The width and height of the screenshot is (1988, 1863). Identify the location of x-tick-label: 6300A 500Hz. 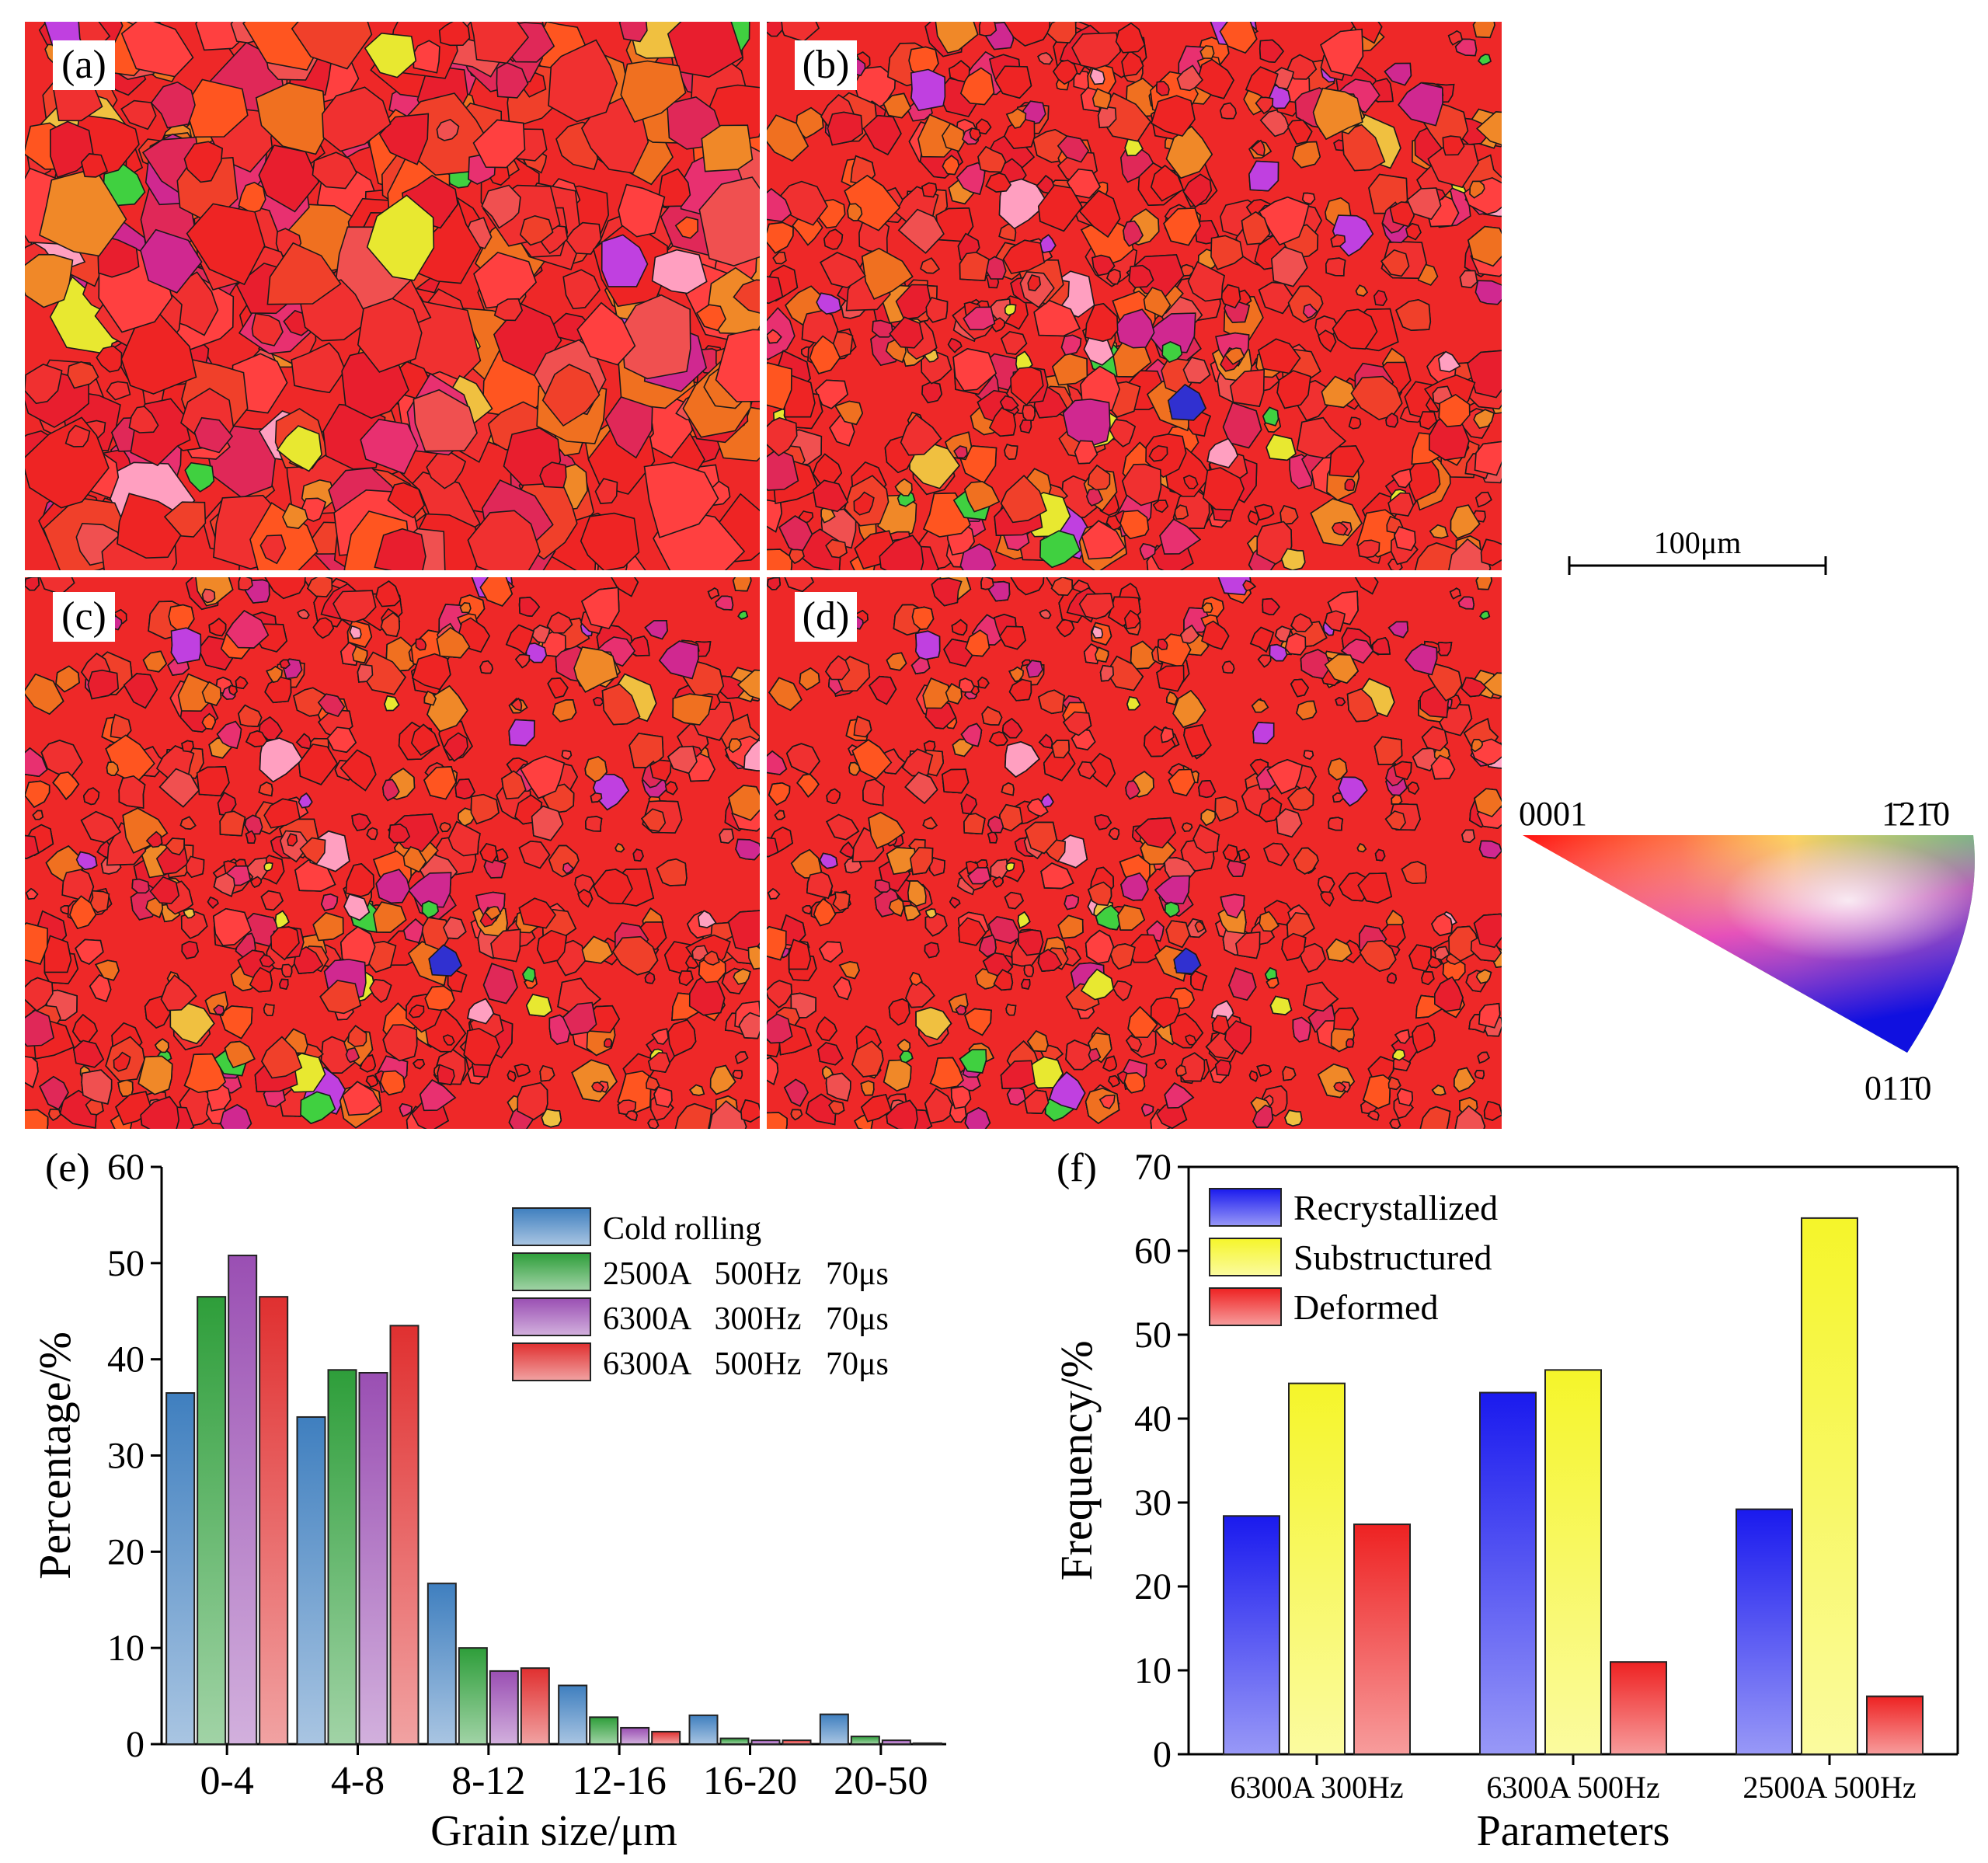
(1573, 1787).